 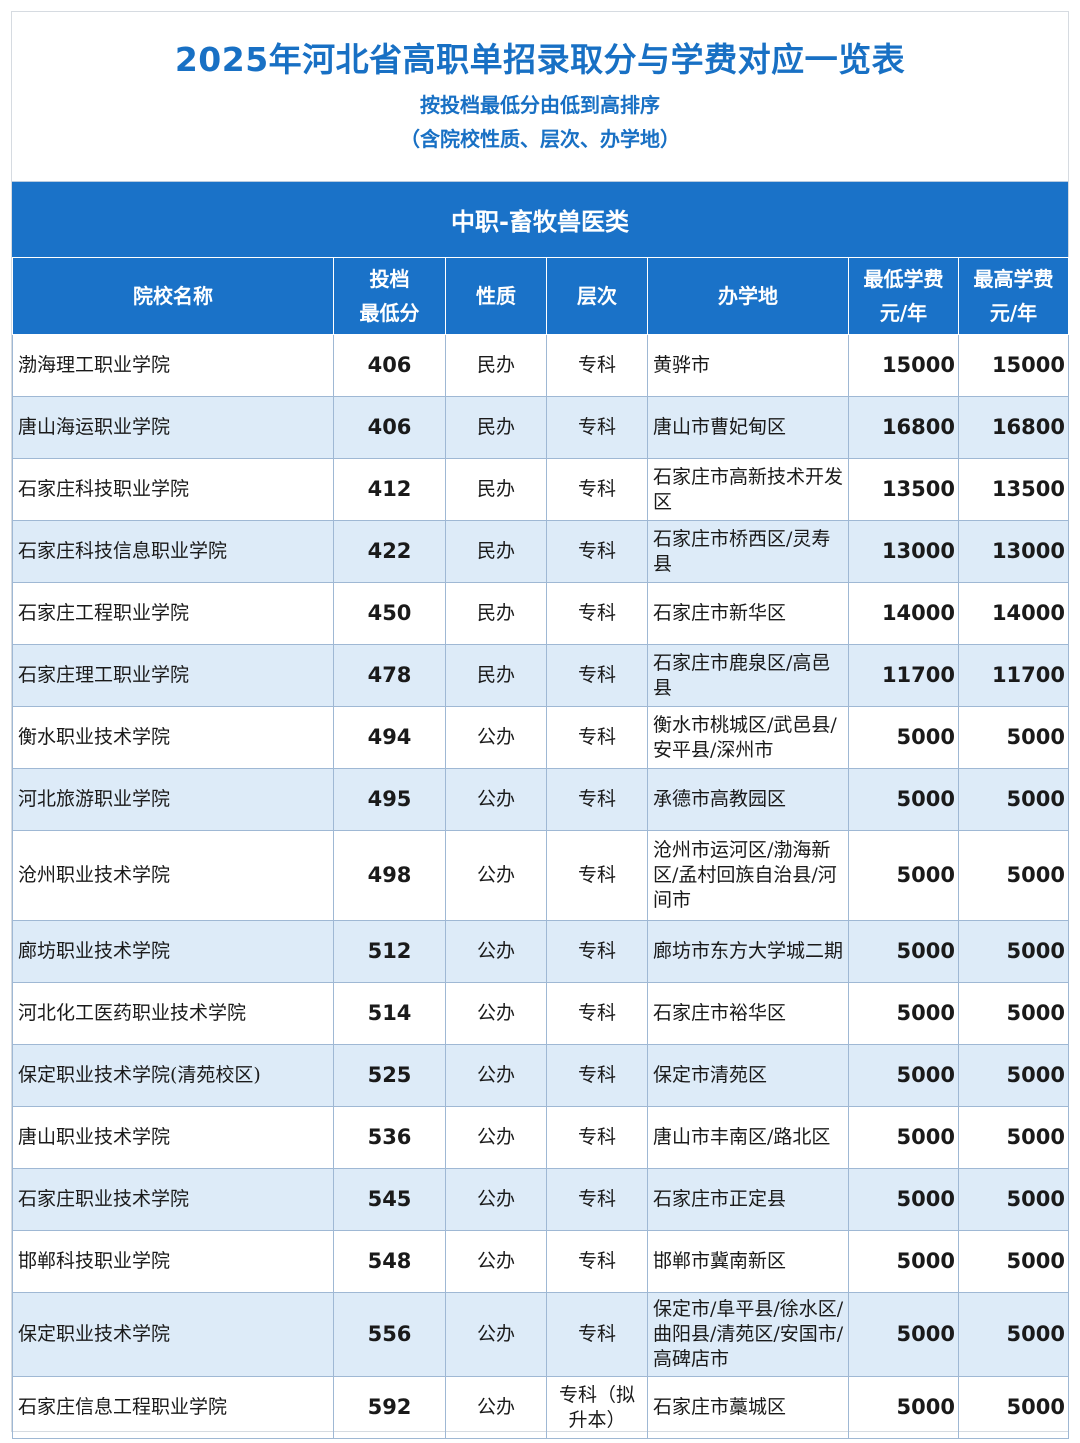 I want to click on cell-location: 石家庄市高新技术开发区, so click(x=748, y=489).